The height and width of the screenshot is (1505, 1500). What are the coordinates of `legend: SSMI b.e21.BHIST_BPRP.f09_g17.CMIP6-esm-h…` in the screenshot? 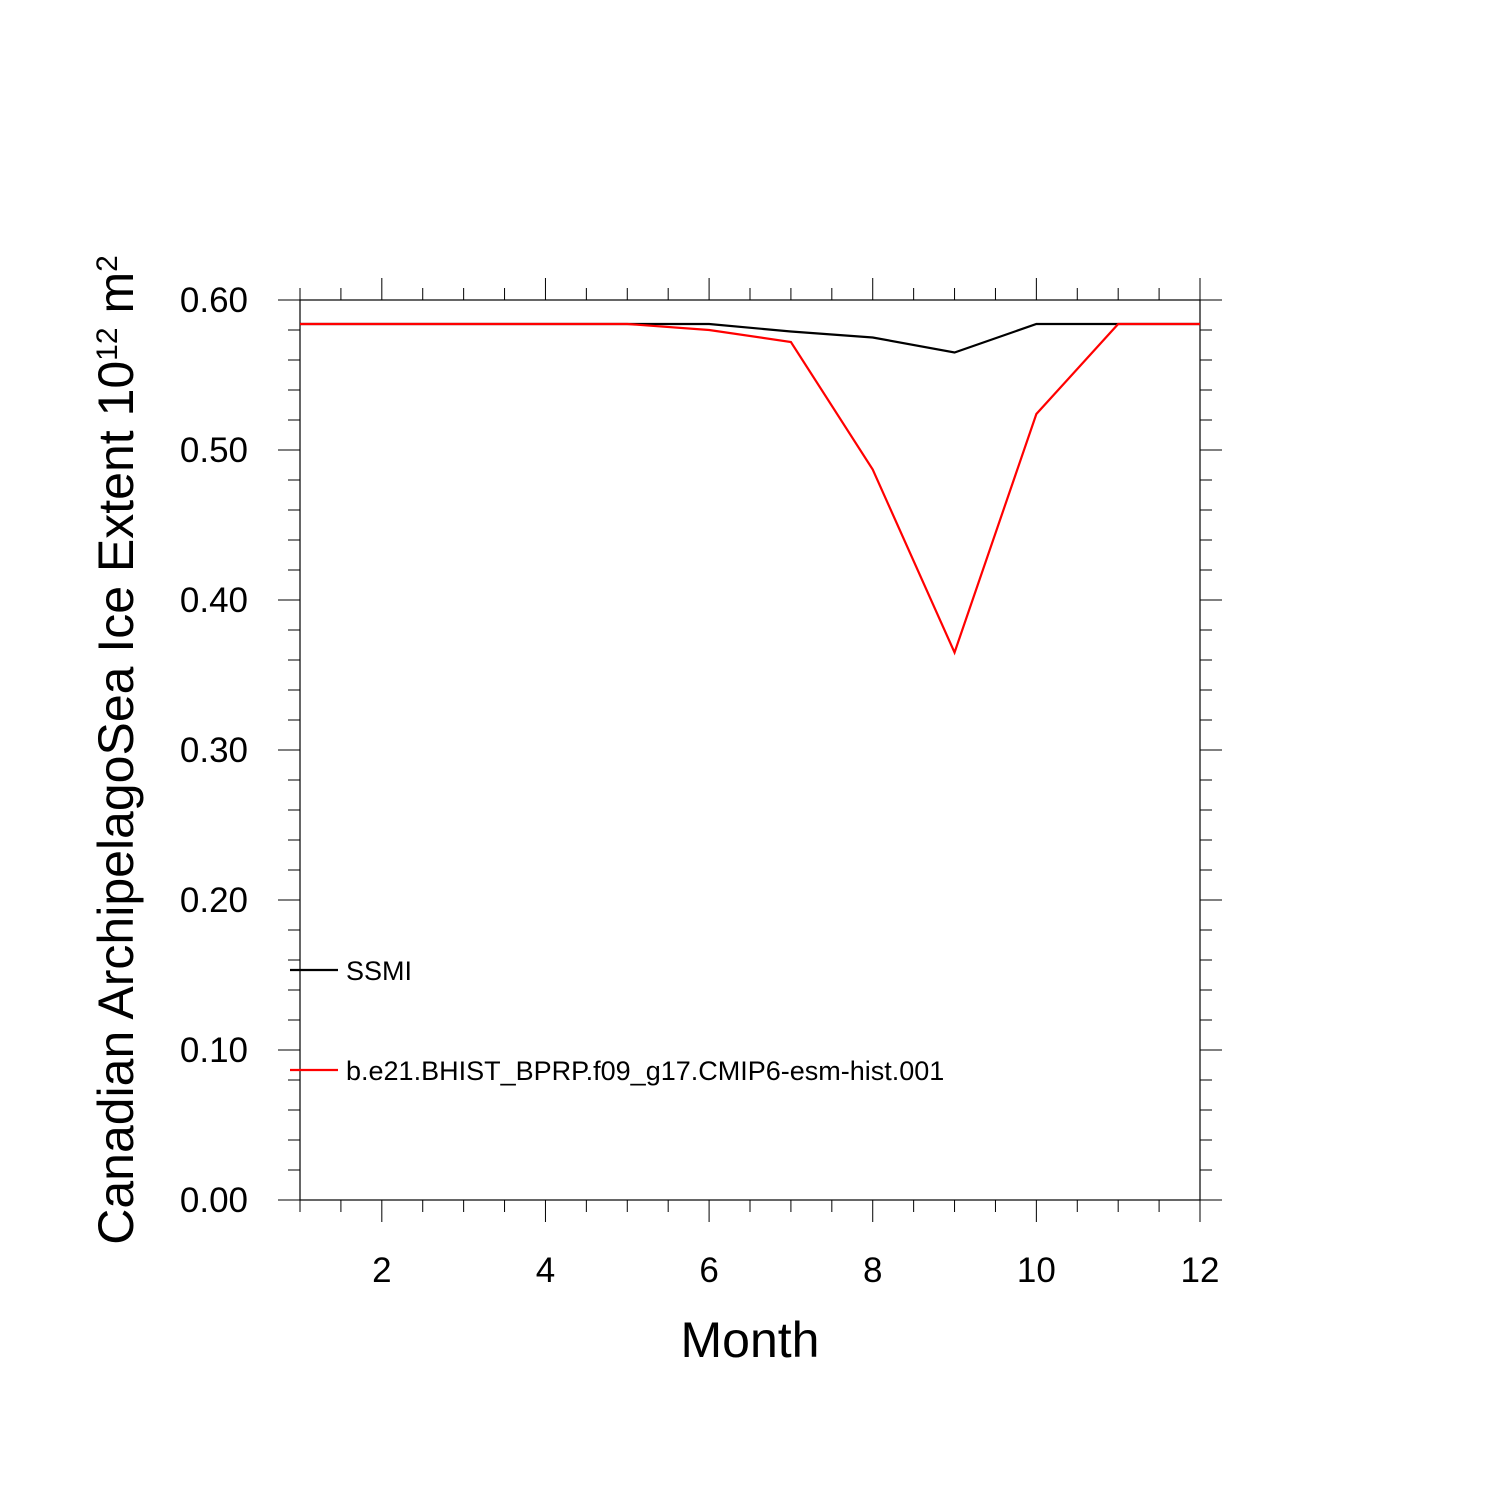 It's located at (617, 1021).